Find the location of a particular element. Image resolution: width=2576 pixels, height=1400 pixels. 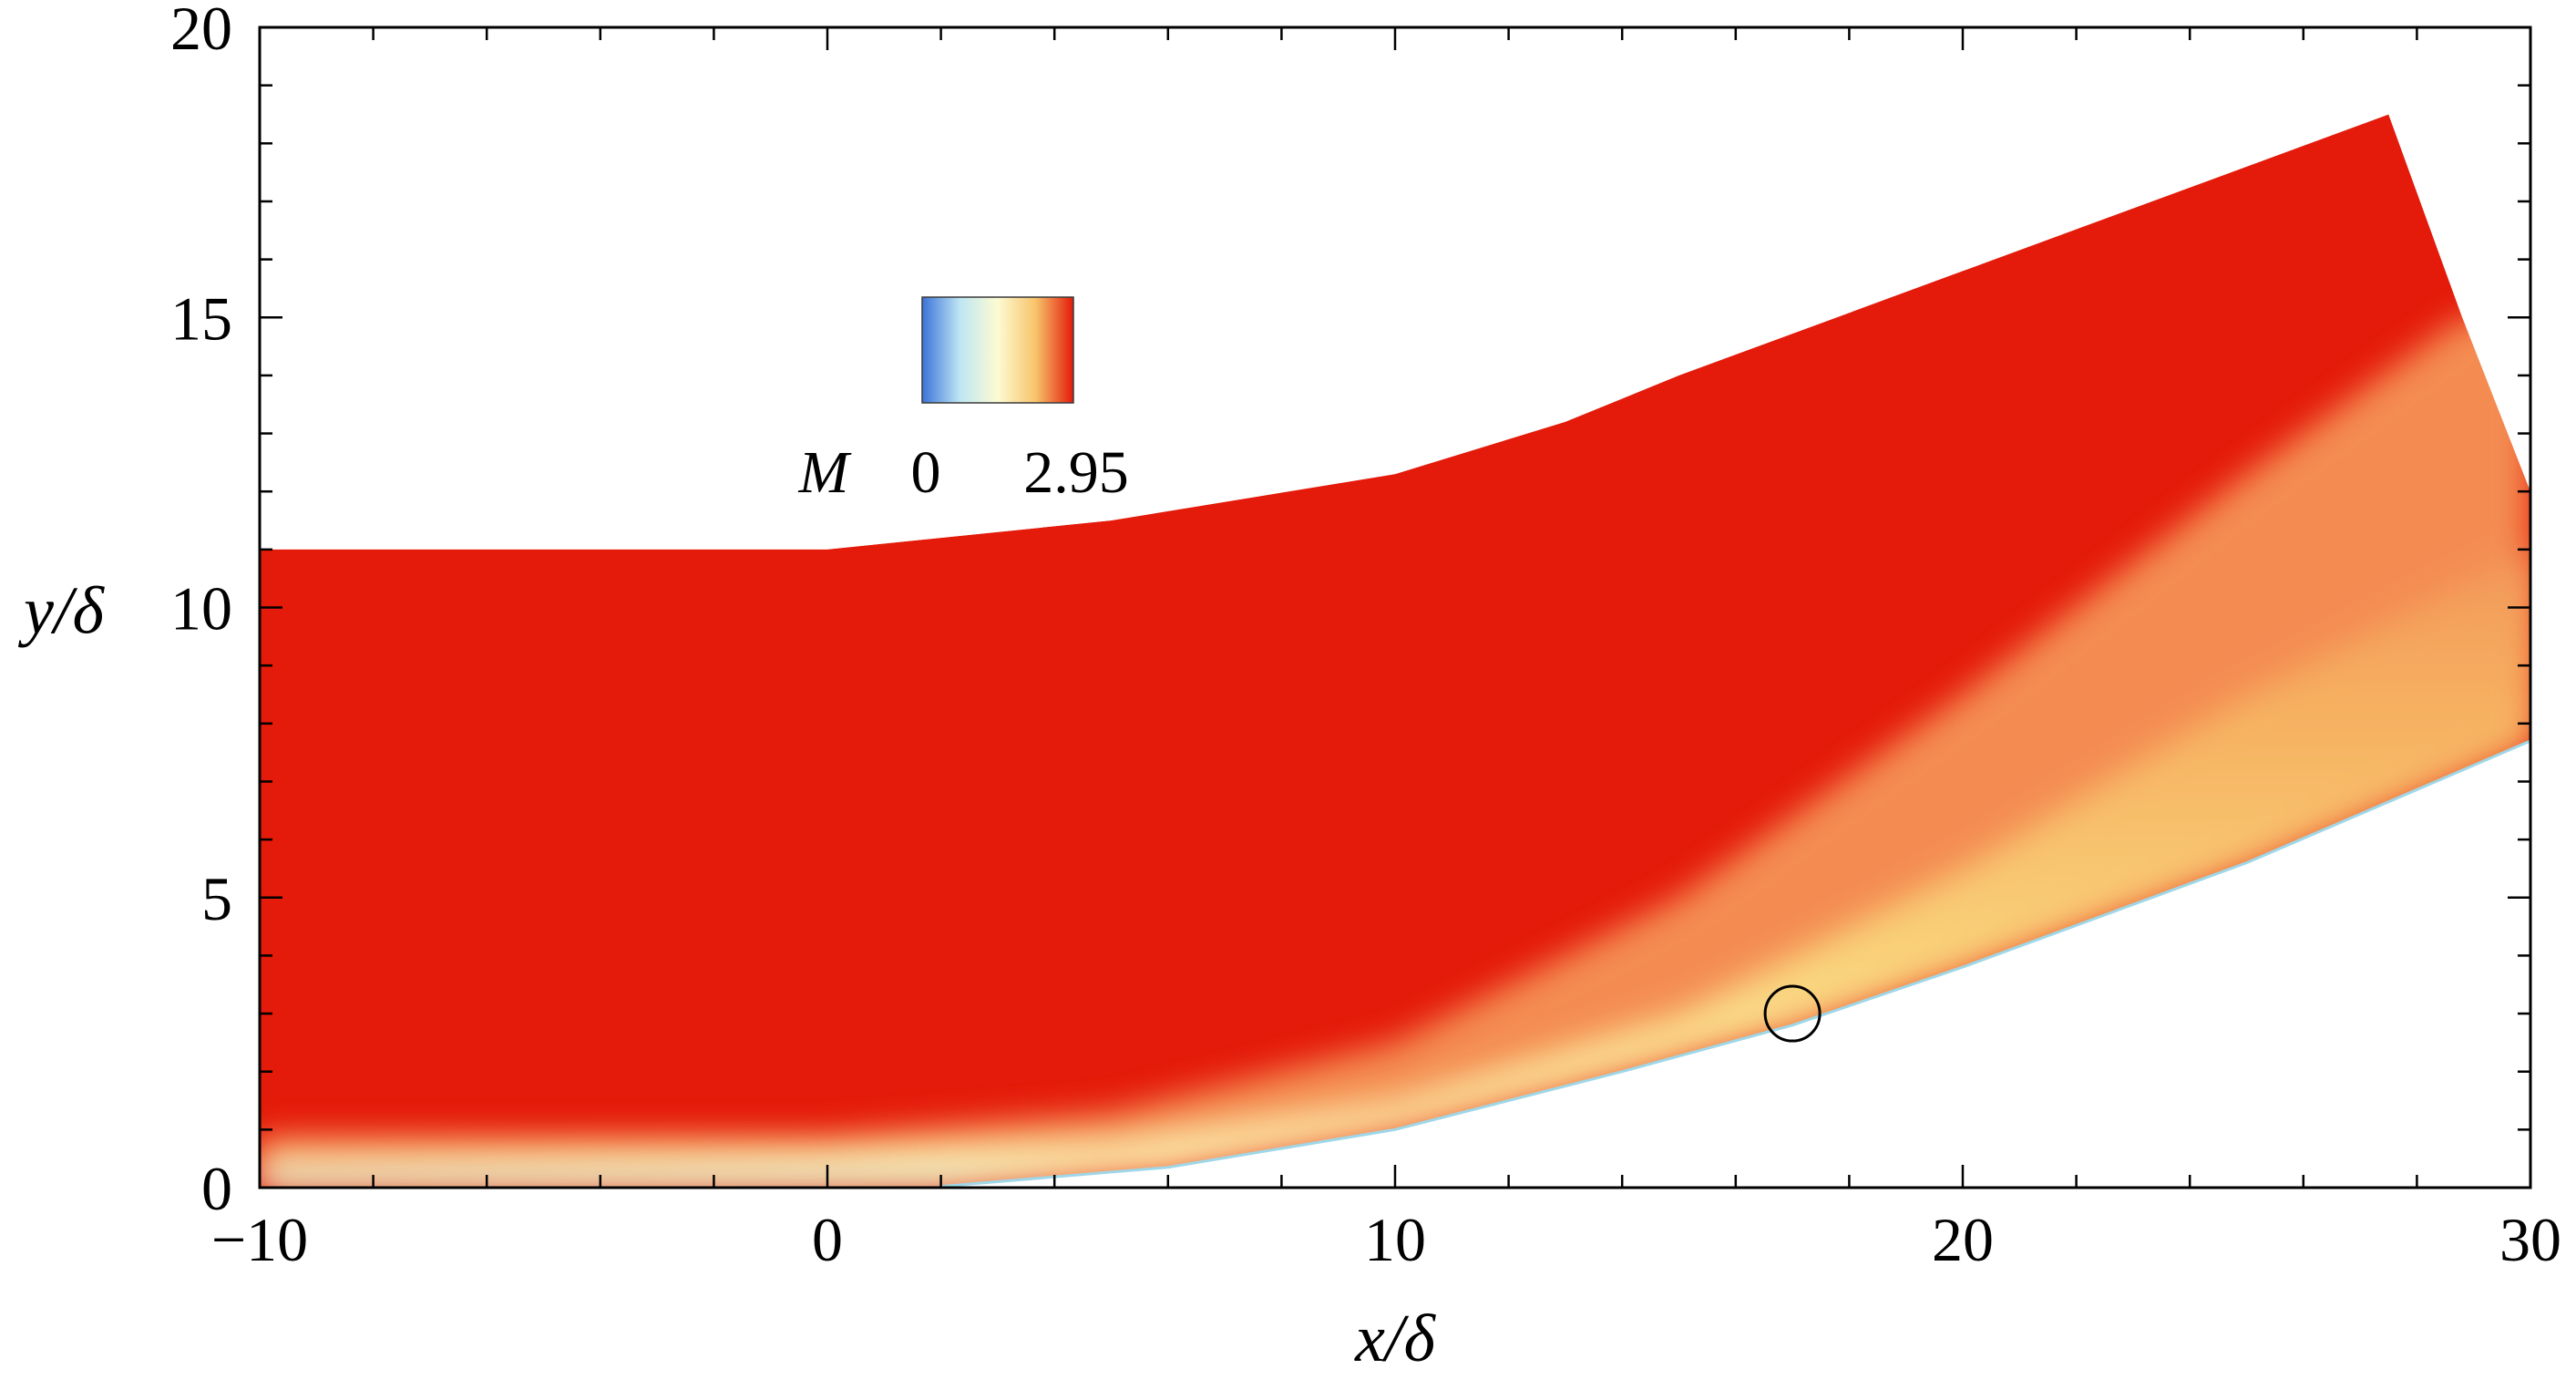

y-tick-label: 10 is located at coordinates (201, 609).